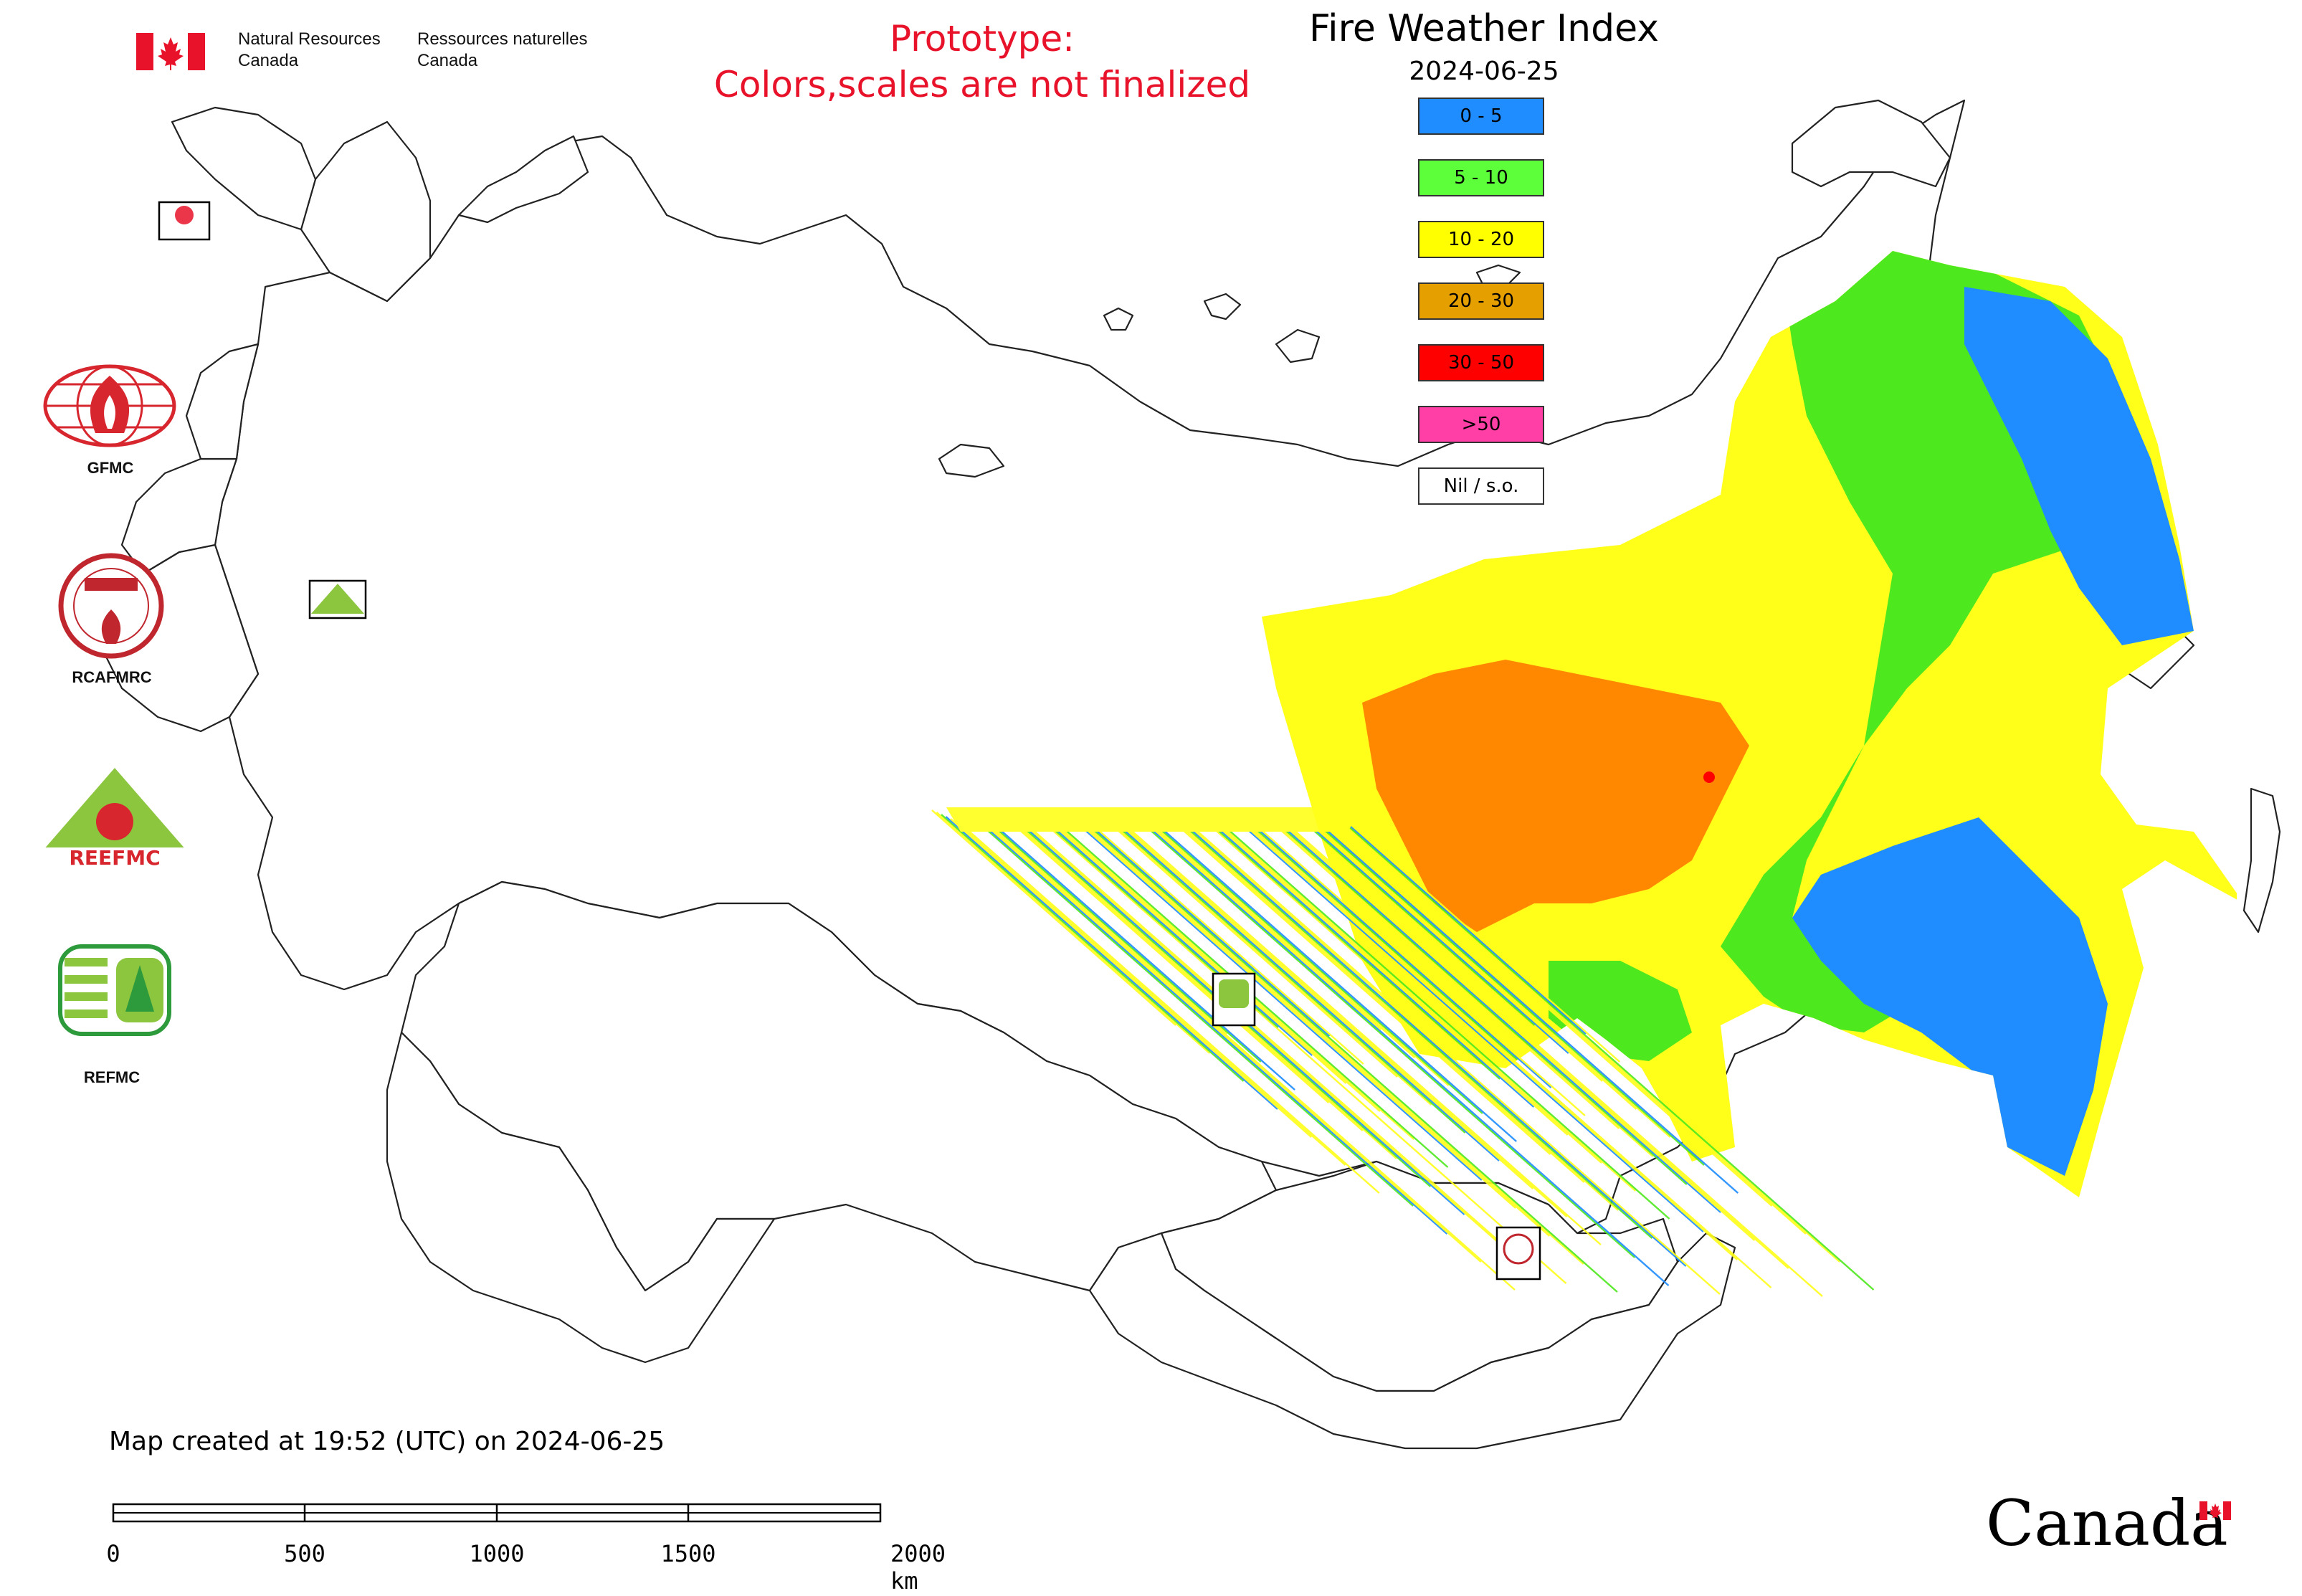  I want to click on department-name-english: Natural Resources Canada, so click(310, 49).